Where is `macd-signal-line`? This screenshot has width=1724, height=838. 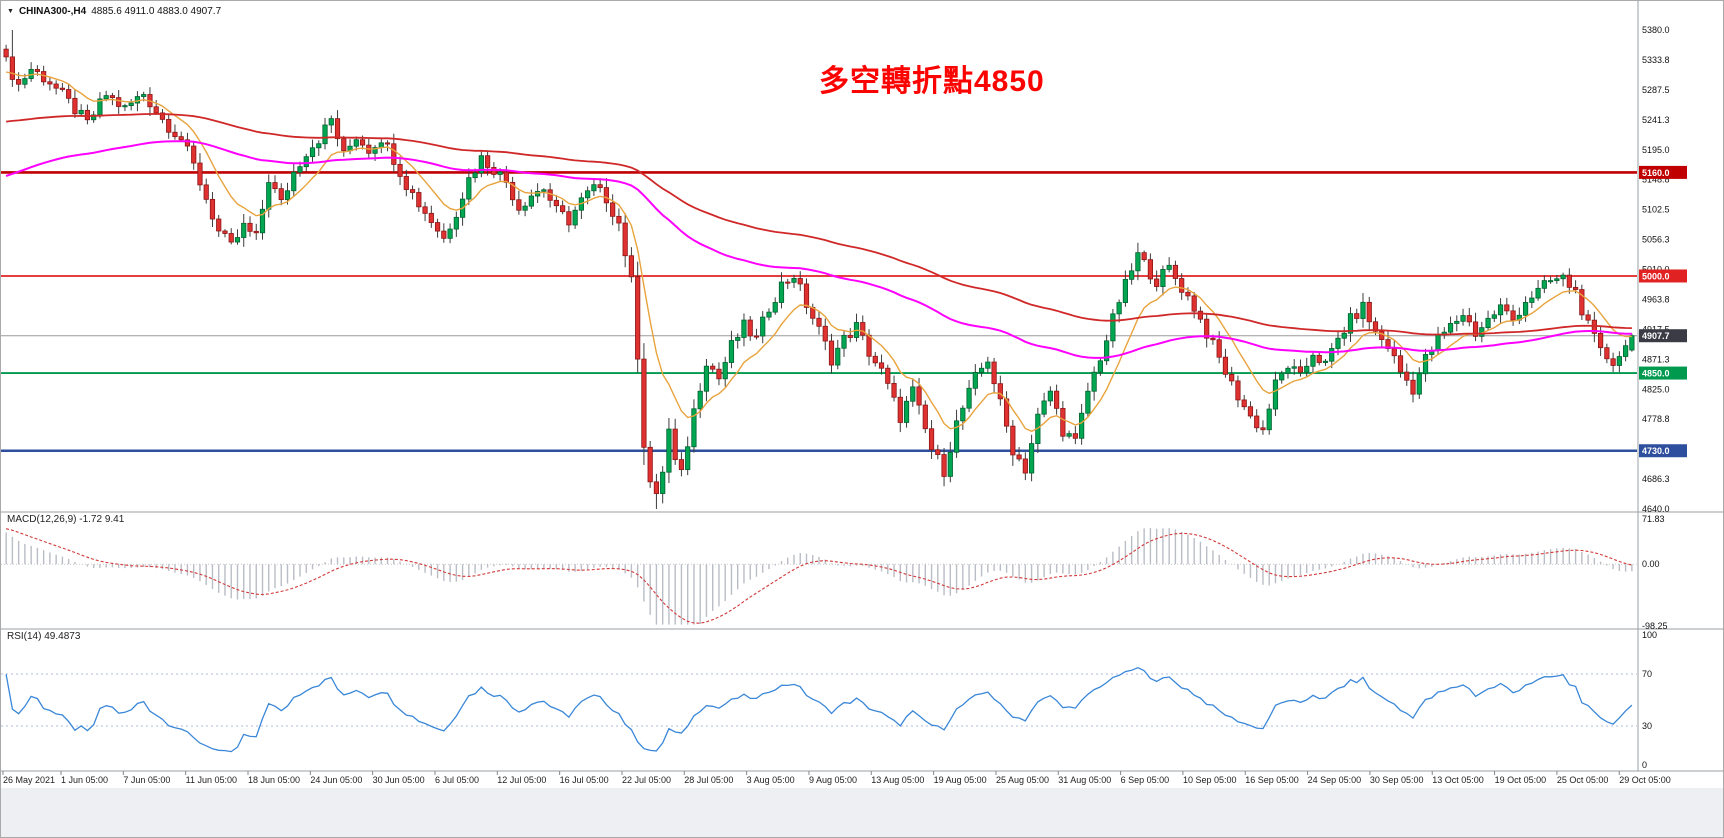 macd-signal-line is located at coordinates (819, 576).